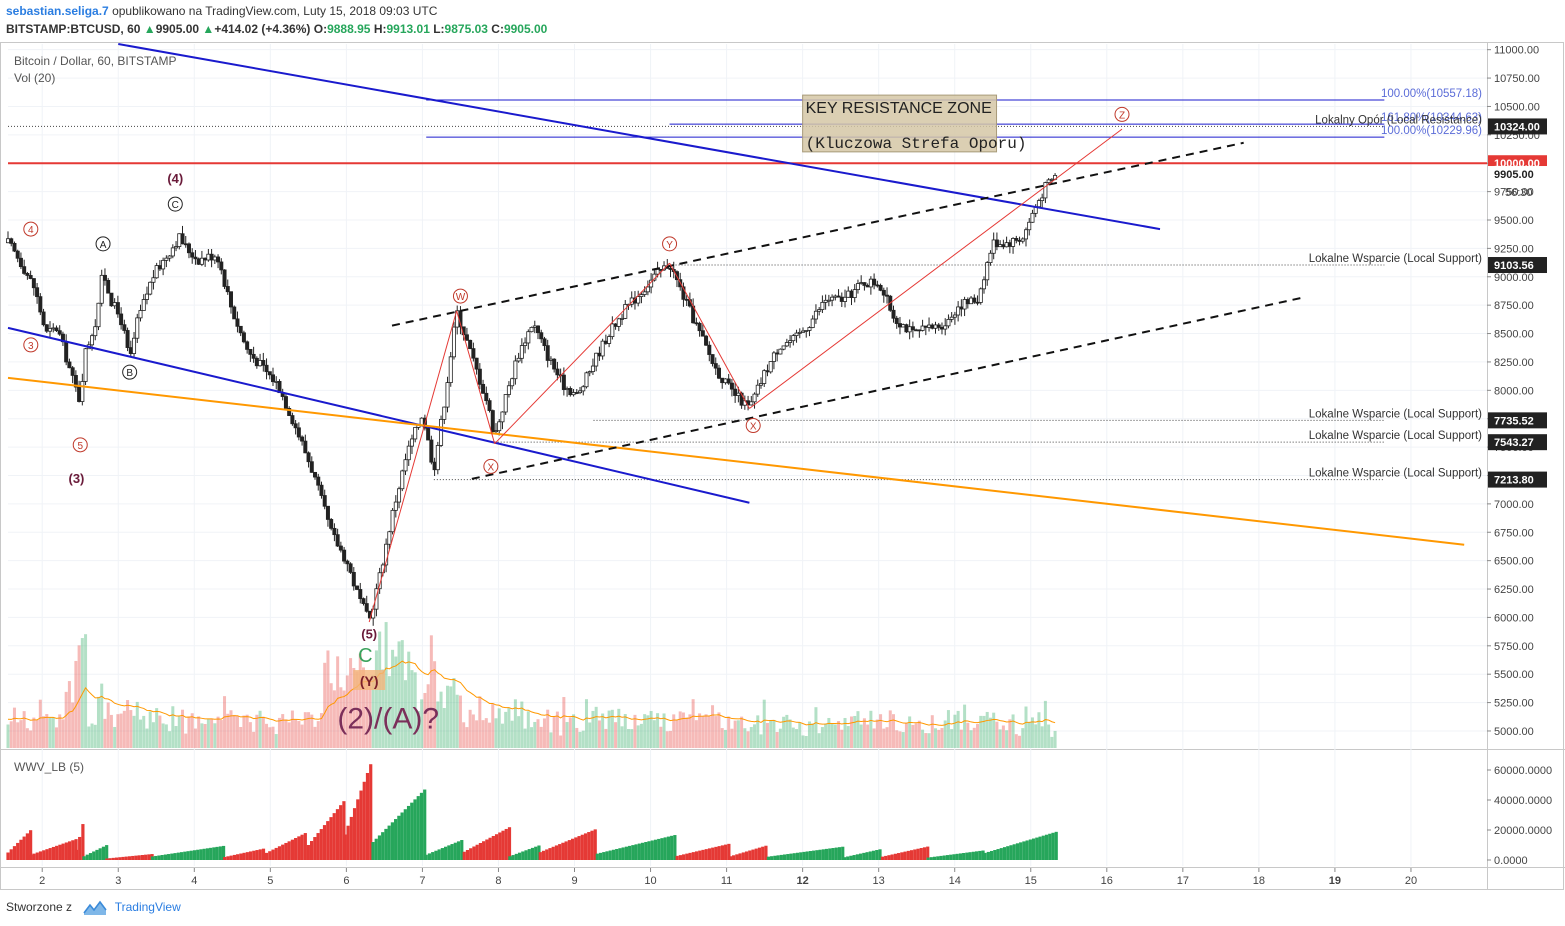 Image resolution: width=1565 pixels, height=926 pixels. Describe the element at coordinates (57, 11) in the screenshot. I see `username: sebastian.seliga.7` at that location.